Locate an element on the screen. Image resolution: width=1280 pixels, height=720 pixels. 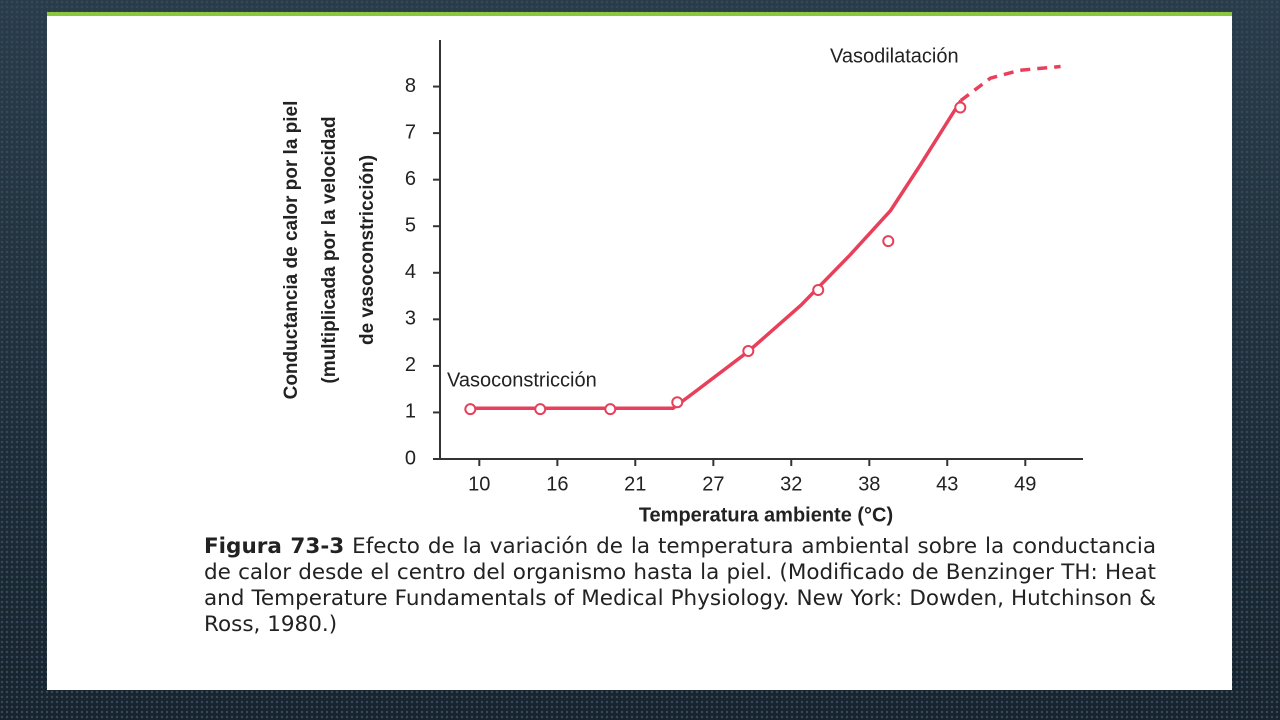
y-axis-title-line: (multiplicada por la velocidad is located at coordinates (329, 249).